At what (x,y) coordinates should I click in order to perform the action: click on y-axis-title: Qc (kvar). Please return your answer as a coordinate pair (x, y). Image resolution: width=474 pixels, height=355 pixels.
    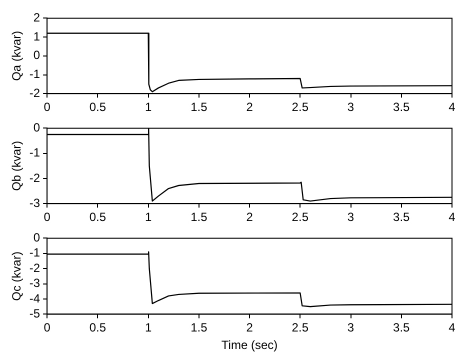
    Looking at the image, I should click on (17, 276).